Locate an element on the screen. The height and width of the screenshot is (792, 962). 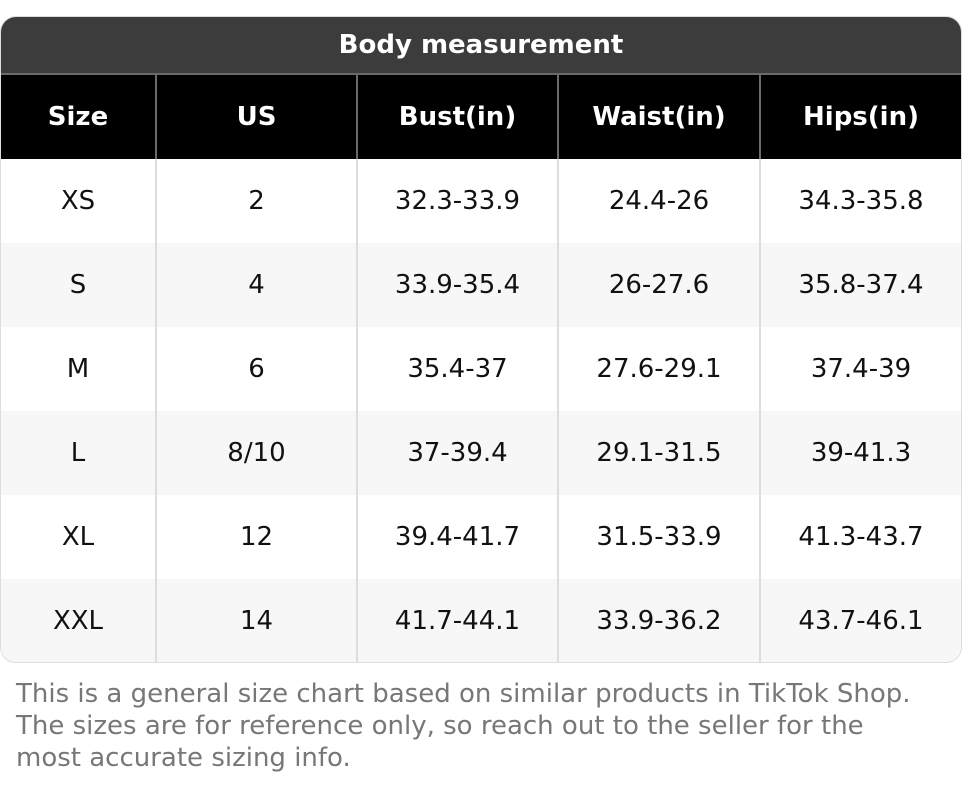
table-cell: L is located at coordinates (78, 453).